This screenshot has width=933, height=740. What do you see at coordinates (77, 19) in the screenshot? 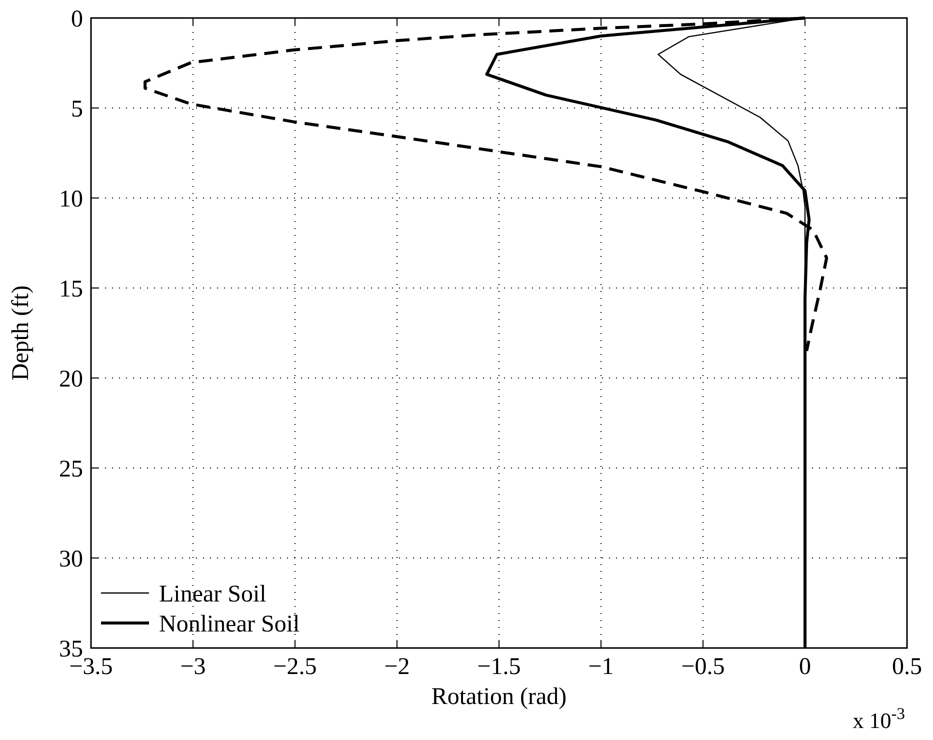
I see `y-tick-label: 0` at bounding box center [77, 19].